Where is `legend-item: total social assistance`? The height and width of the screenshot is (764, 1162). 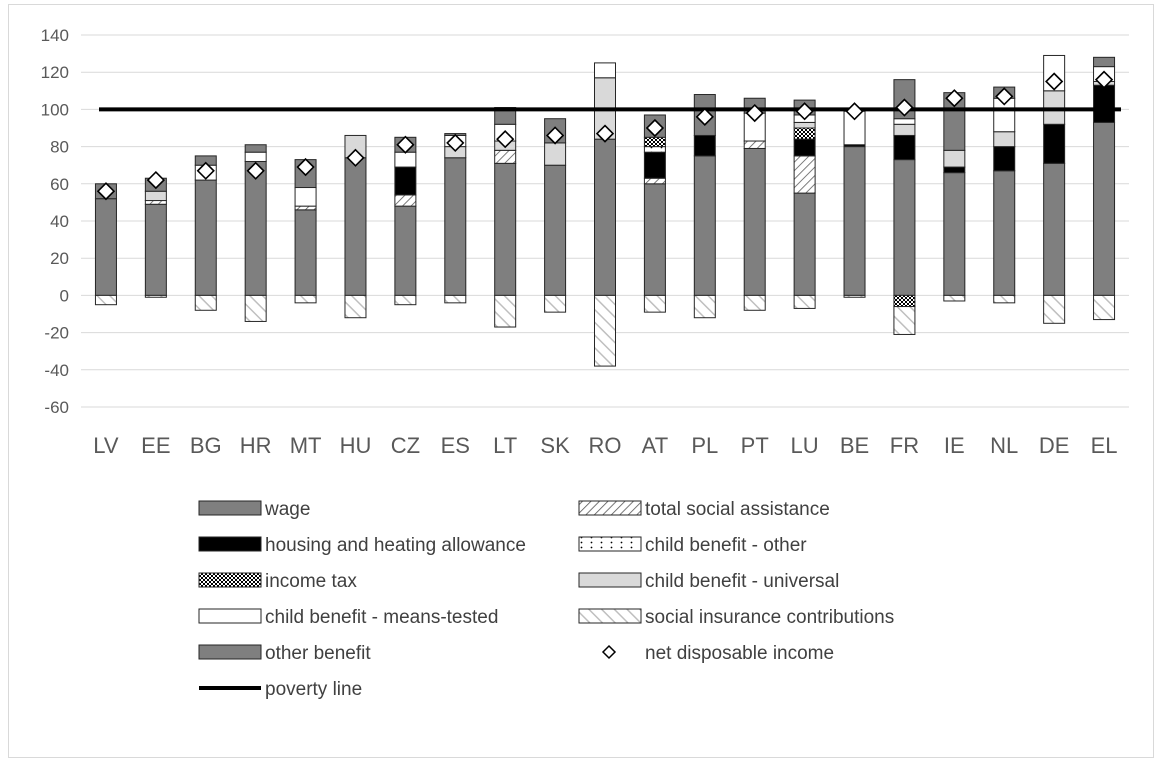
legend-item: total social assistance is located at coordinates (704, 509).